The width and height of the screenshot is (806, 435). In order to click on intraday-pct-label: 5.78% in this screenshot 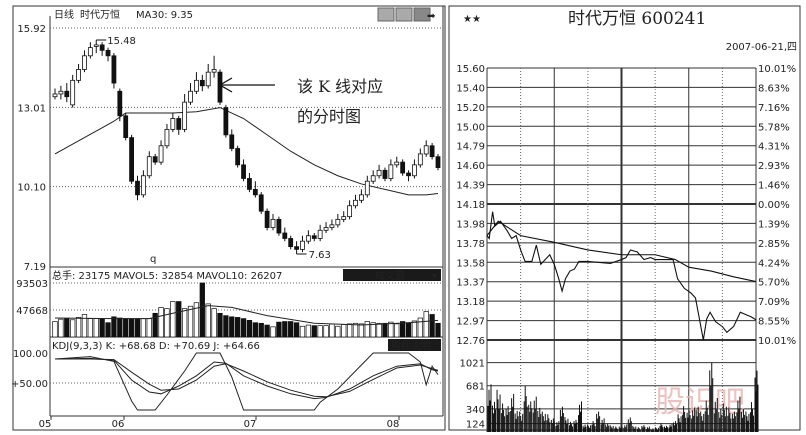, I will do `click(774, 127)`.